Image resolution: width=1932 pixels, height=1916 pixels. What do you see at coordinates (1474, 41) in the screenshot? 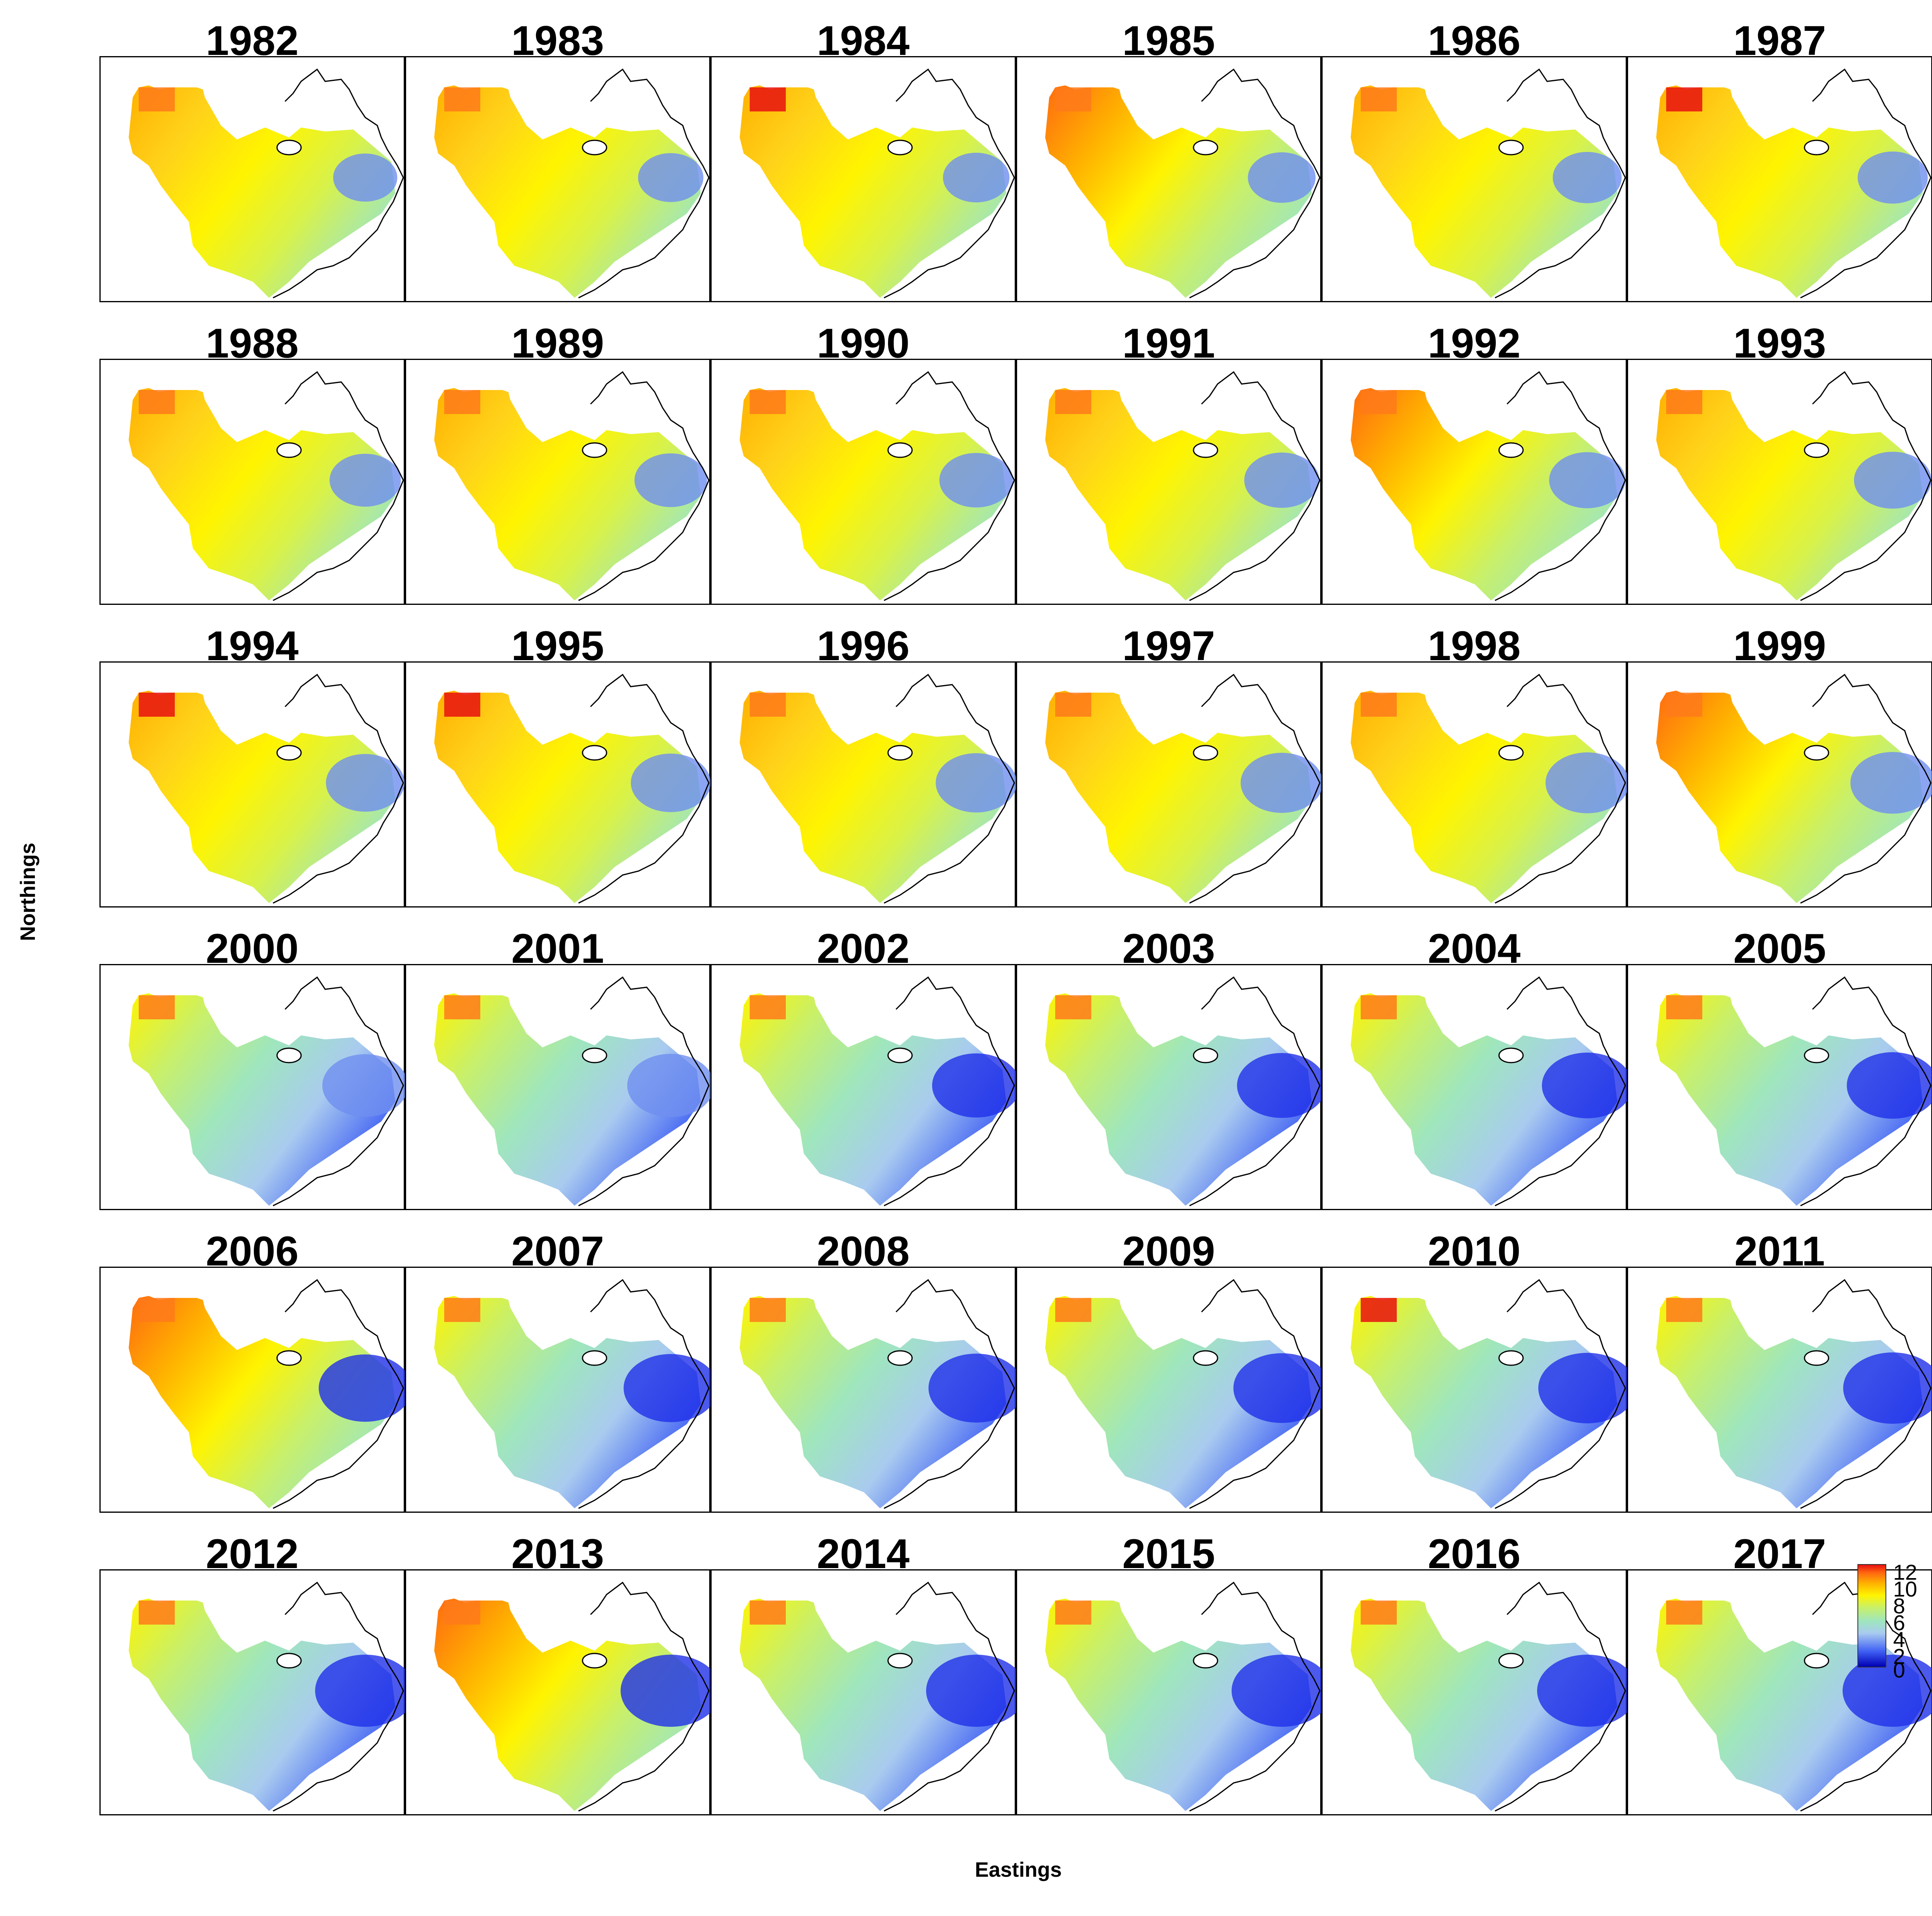
I see `panel-title: 1986` at bounding box center [1474, 41].